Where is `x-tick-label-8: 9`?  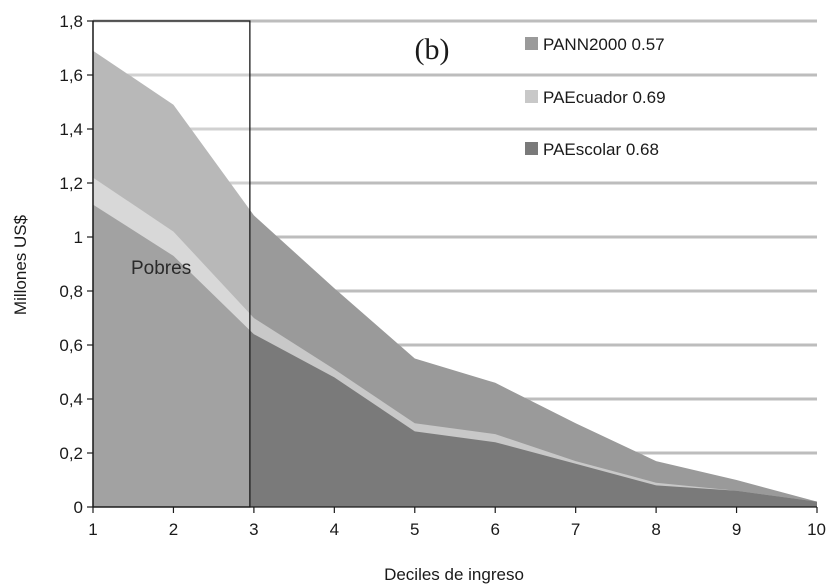 x-tick-label-8: 9 is located at coordinates (736, 529).